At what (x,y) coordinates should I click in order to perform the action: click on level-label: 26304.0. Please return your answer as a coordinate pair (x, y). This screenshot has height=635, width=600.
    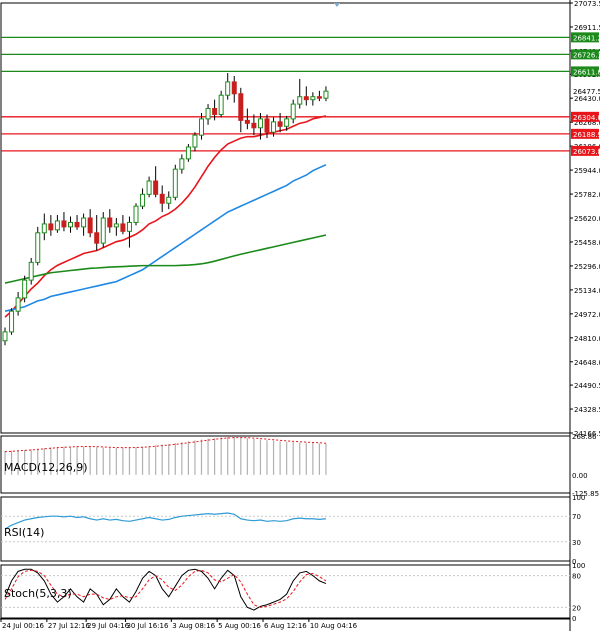
    Looking at the image, I should click on (586, 118).